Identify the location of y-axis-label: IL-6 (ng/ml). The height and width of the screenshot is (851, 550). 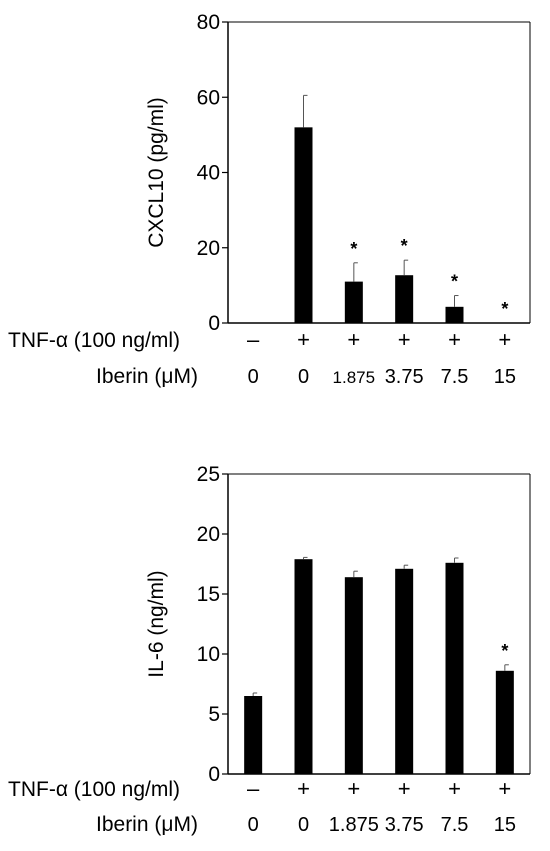
(156, 623).